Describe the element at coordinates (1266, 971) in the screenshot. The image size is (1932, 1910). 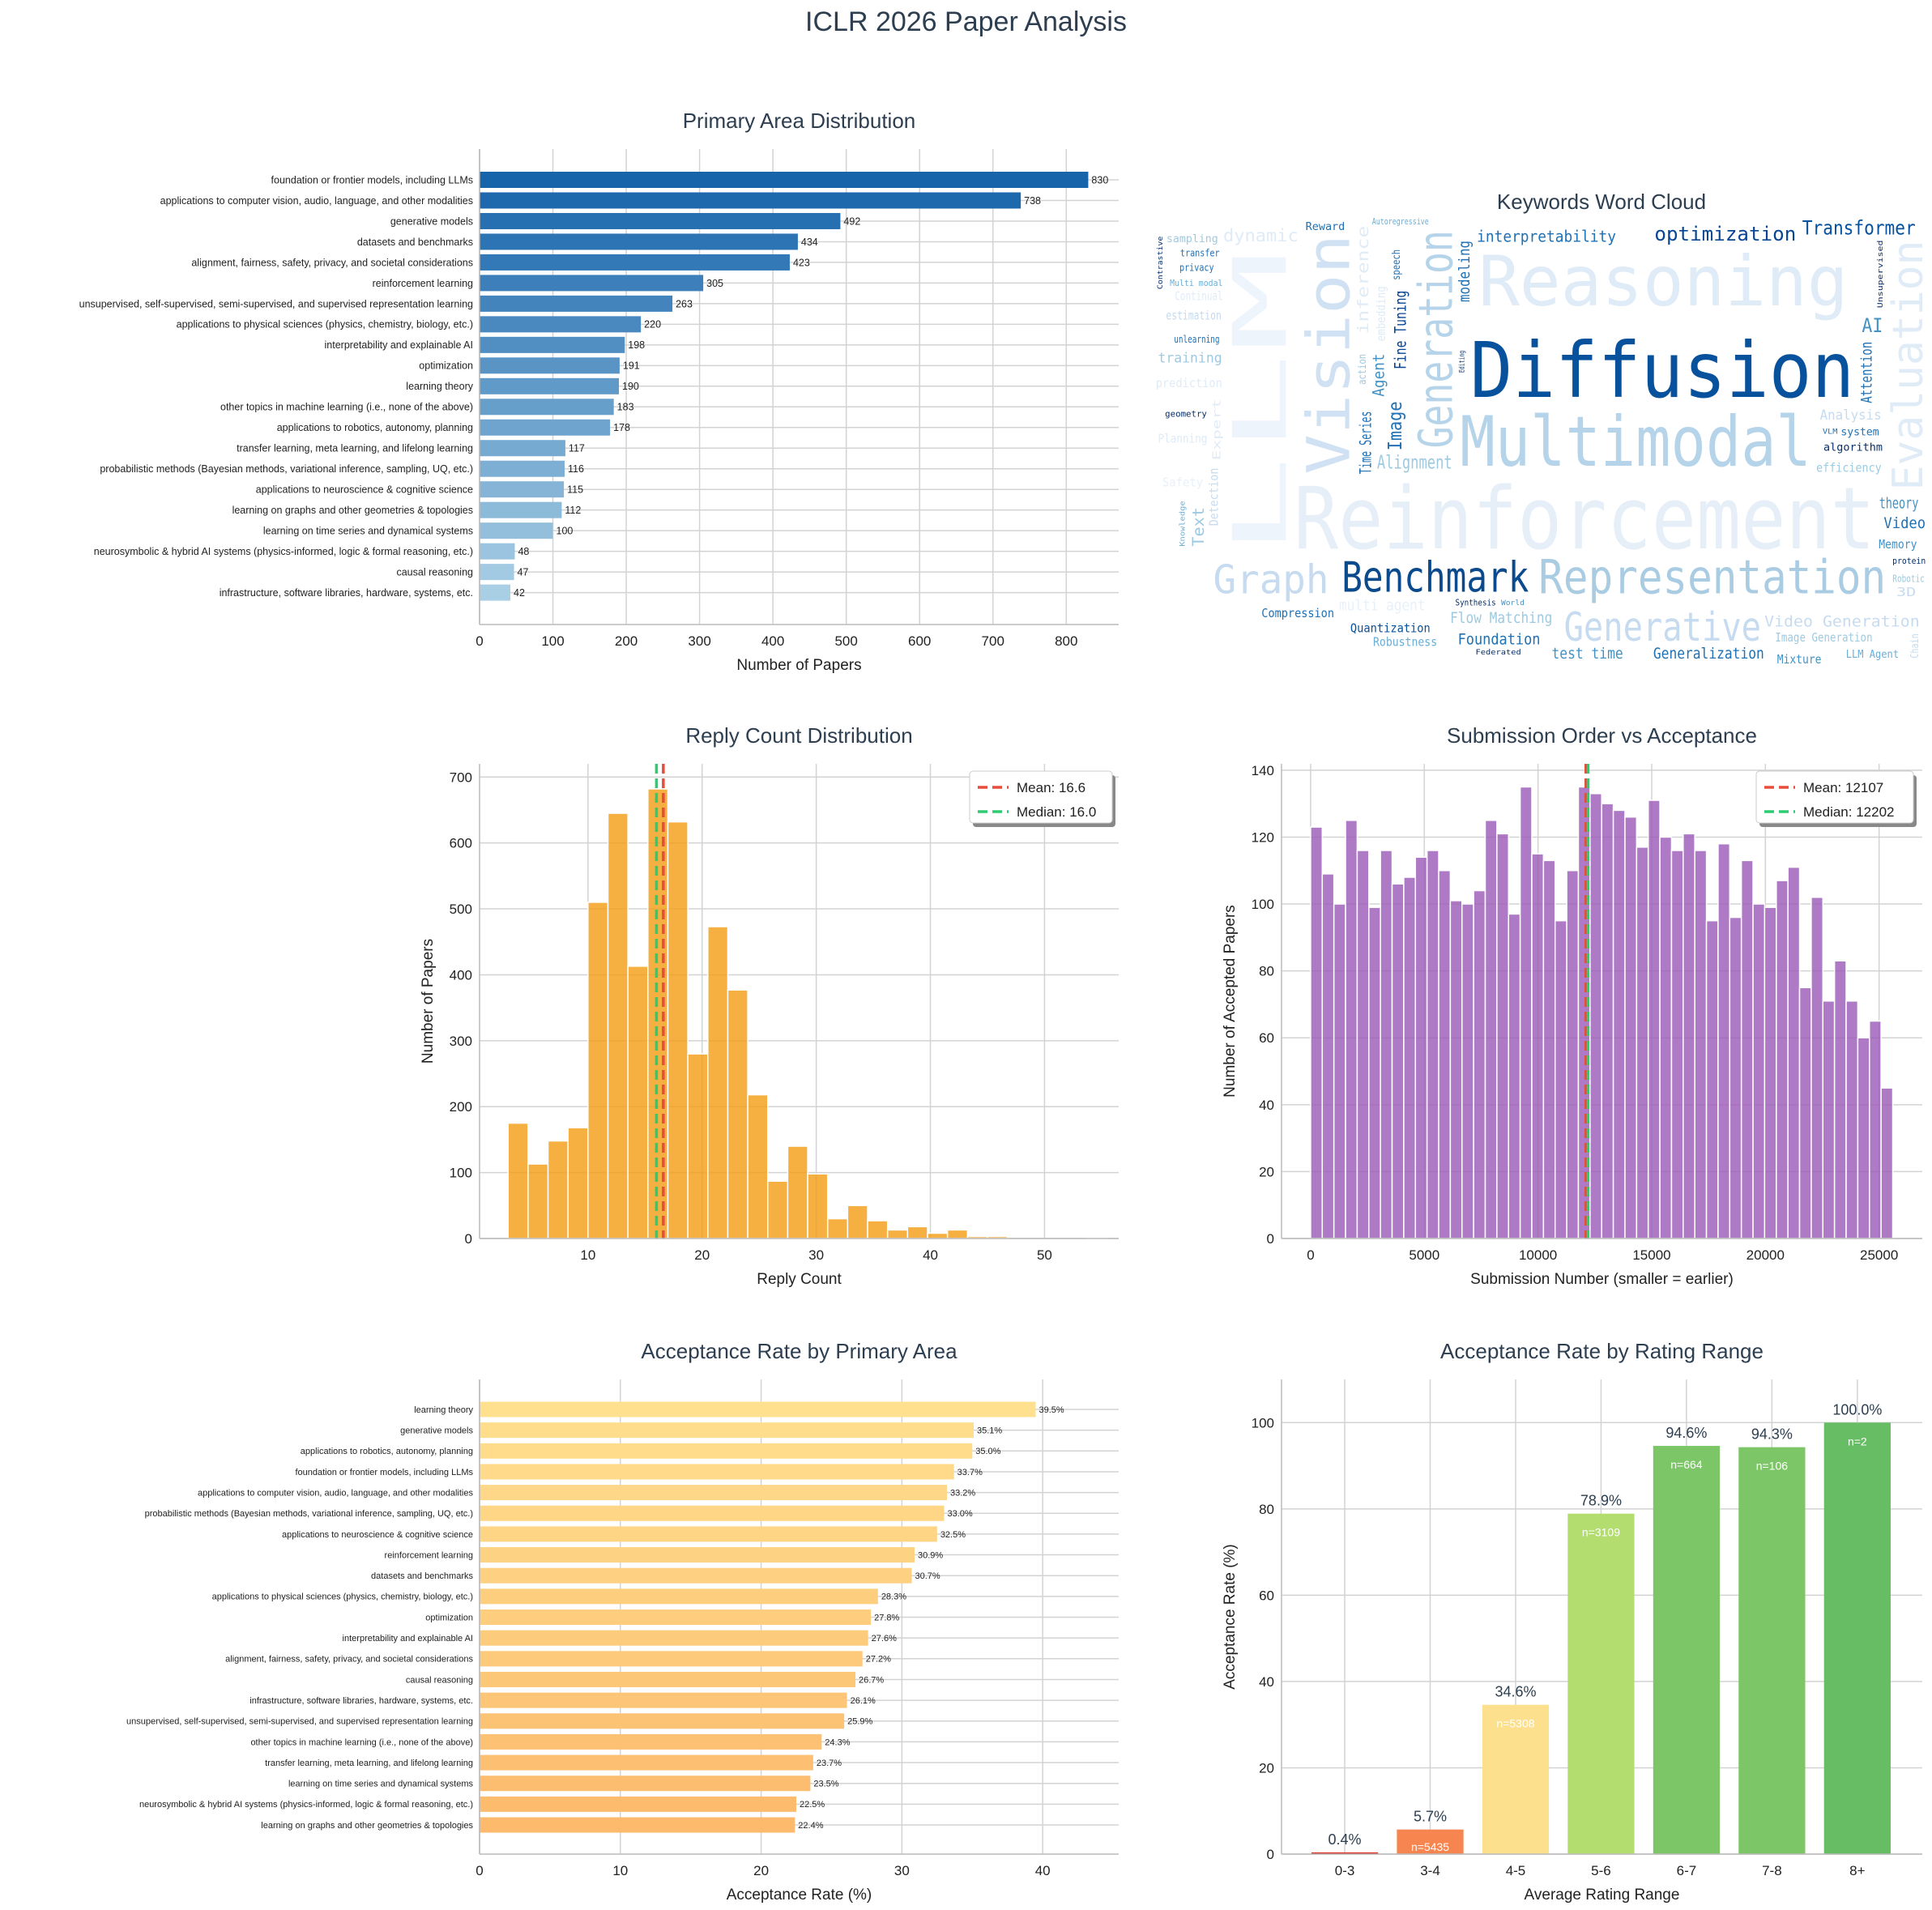
I see `y-tick-label: 80` at that location.